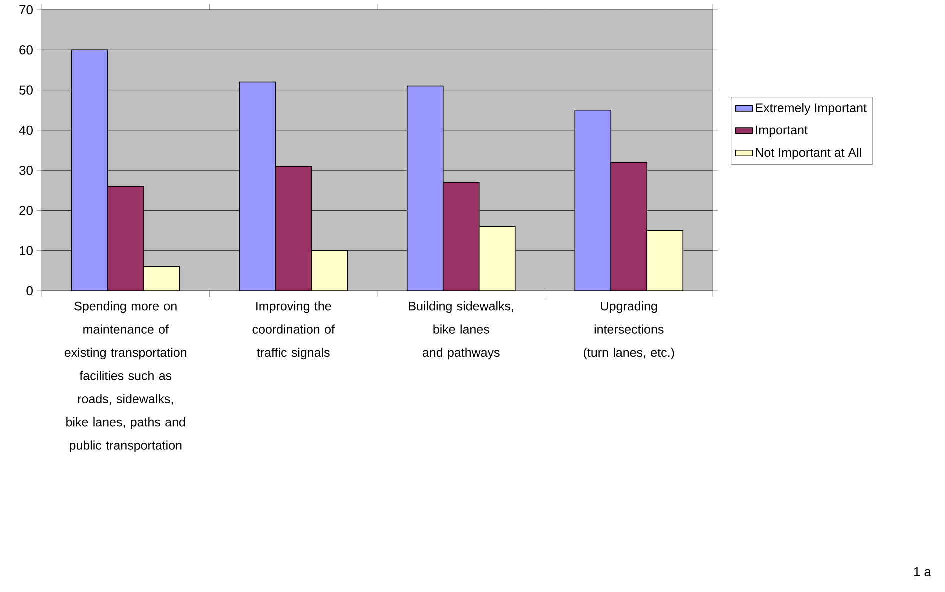  I want to click on x-tick-label: Building sidewalks, bike lanes and pathways, so click(461, 331).